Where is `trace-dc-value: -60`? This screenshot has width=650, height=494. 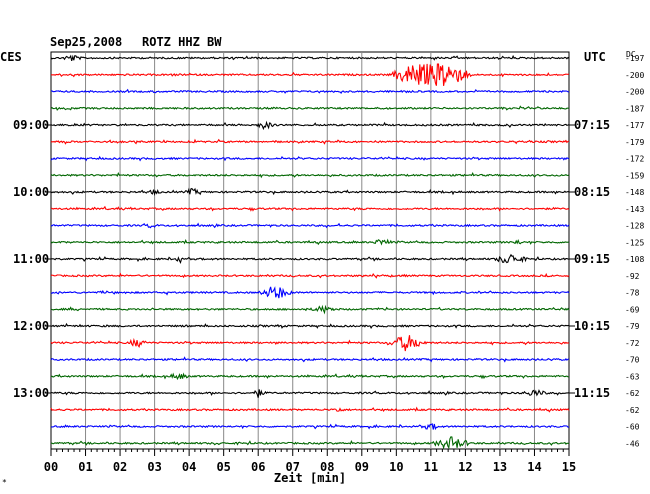 trace-dc-value: -60 is located at coordinates (632, 427).